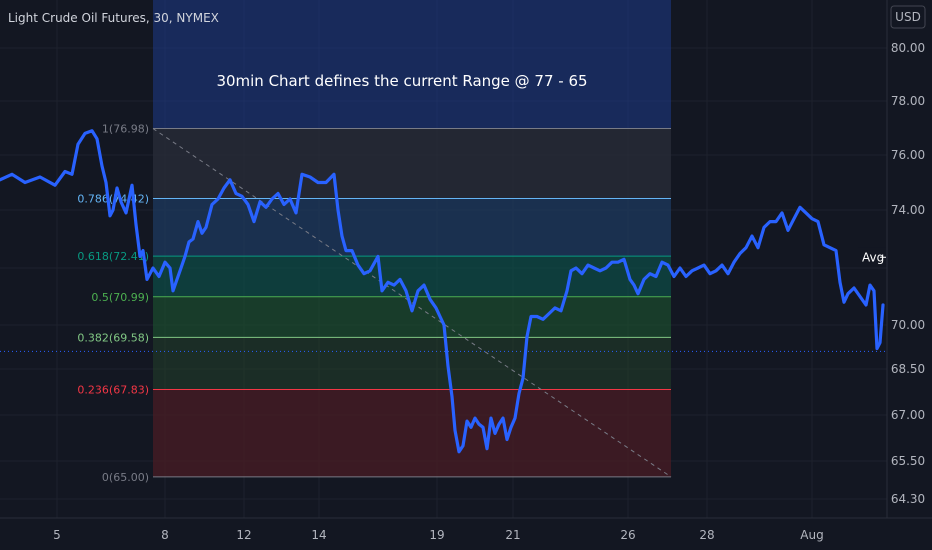 The height and width of the screenshot is (550, 932). I want to click on fib-level-label: 0.618(72.41), so click(113, 256).